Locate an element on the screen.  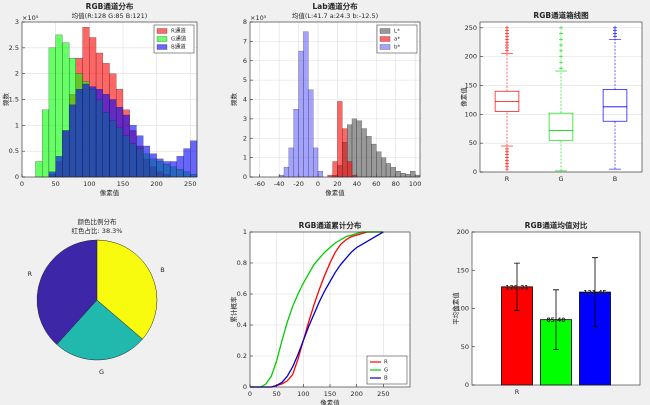
y-tick-label: 8 is located at coordinates (245, 22).